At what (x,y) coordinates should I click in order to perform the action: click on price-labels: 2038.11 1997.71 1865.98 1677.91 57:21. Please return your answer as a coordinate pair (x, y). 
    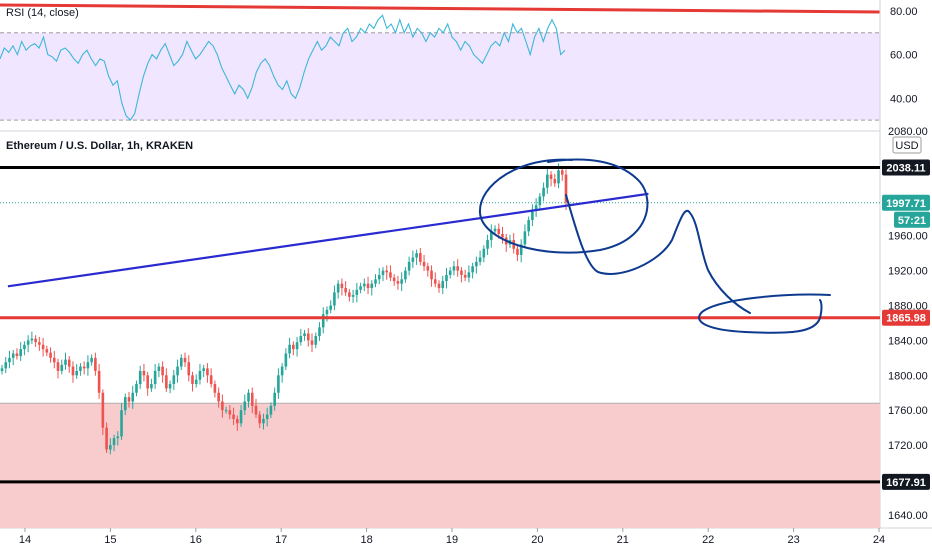
    Looking at the image, I should click on (906, 324).